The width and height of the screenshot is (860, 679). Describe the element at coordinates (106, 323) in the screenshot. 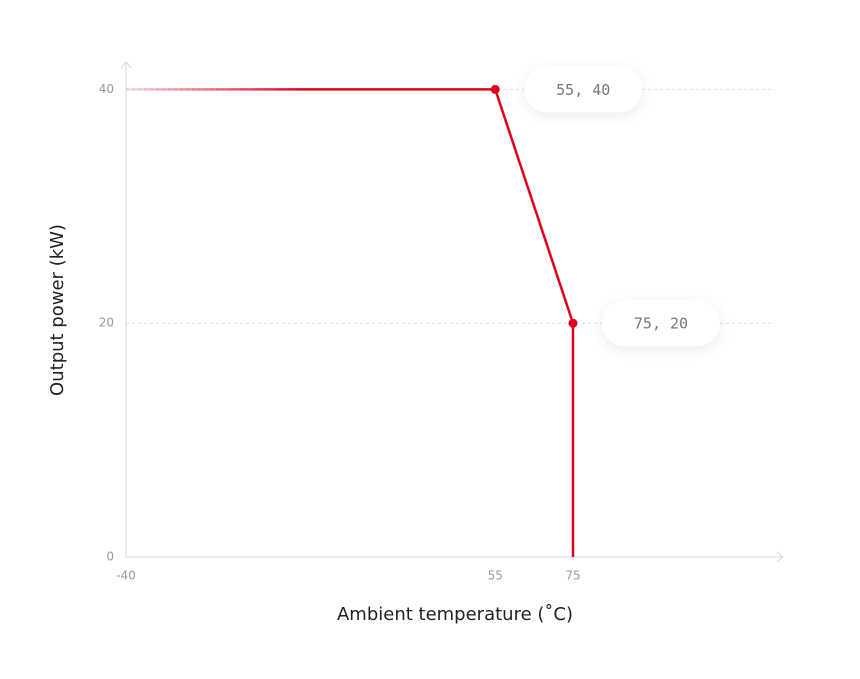

I see `y-tick-label: 20` at that location.